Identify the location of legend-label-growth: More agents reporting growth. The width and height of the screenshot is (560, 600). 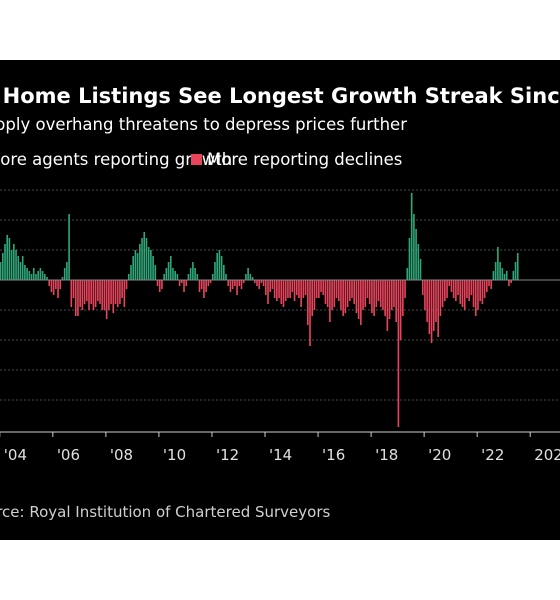
(116, 159).